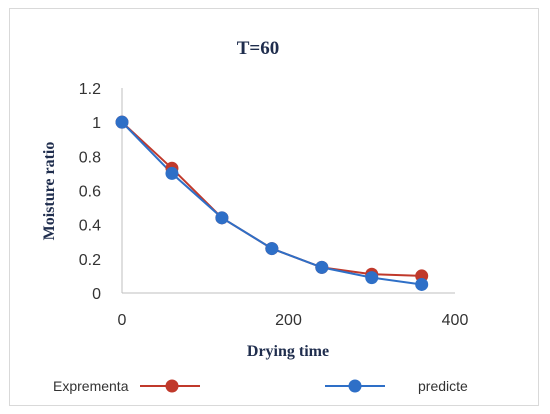  Describe the element at coordinates (443, 386) in the screenshot. I see `legend-label-predicte: predicte` at that location.